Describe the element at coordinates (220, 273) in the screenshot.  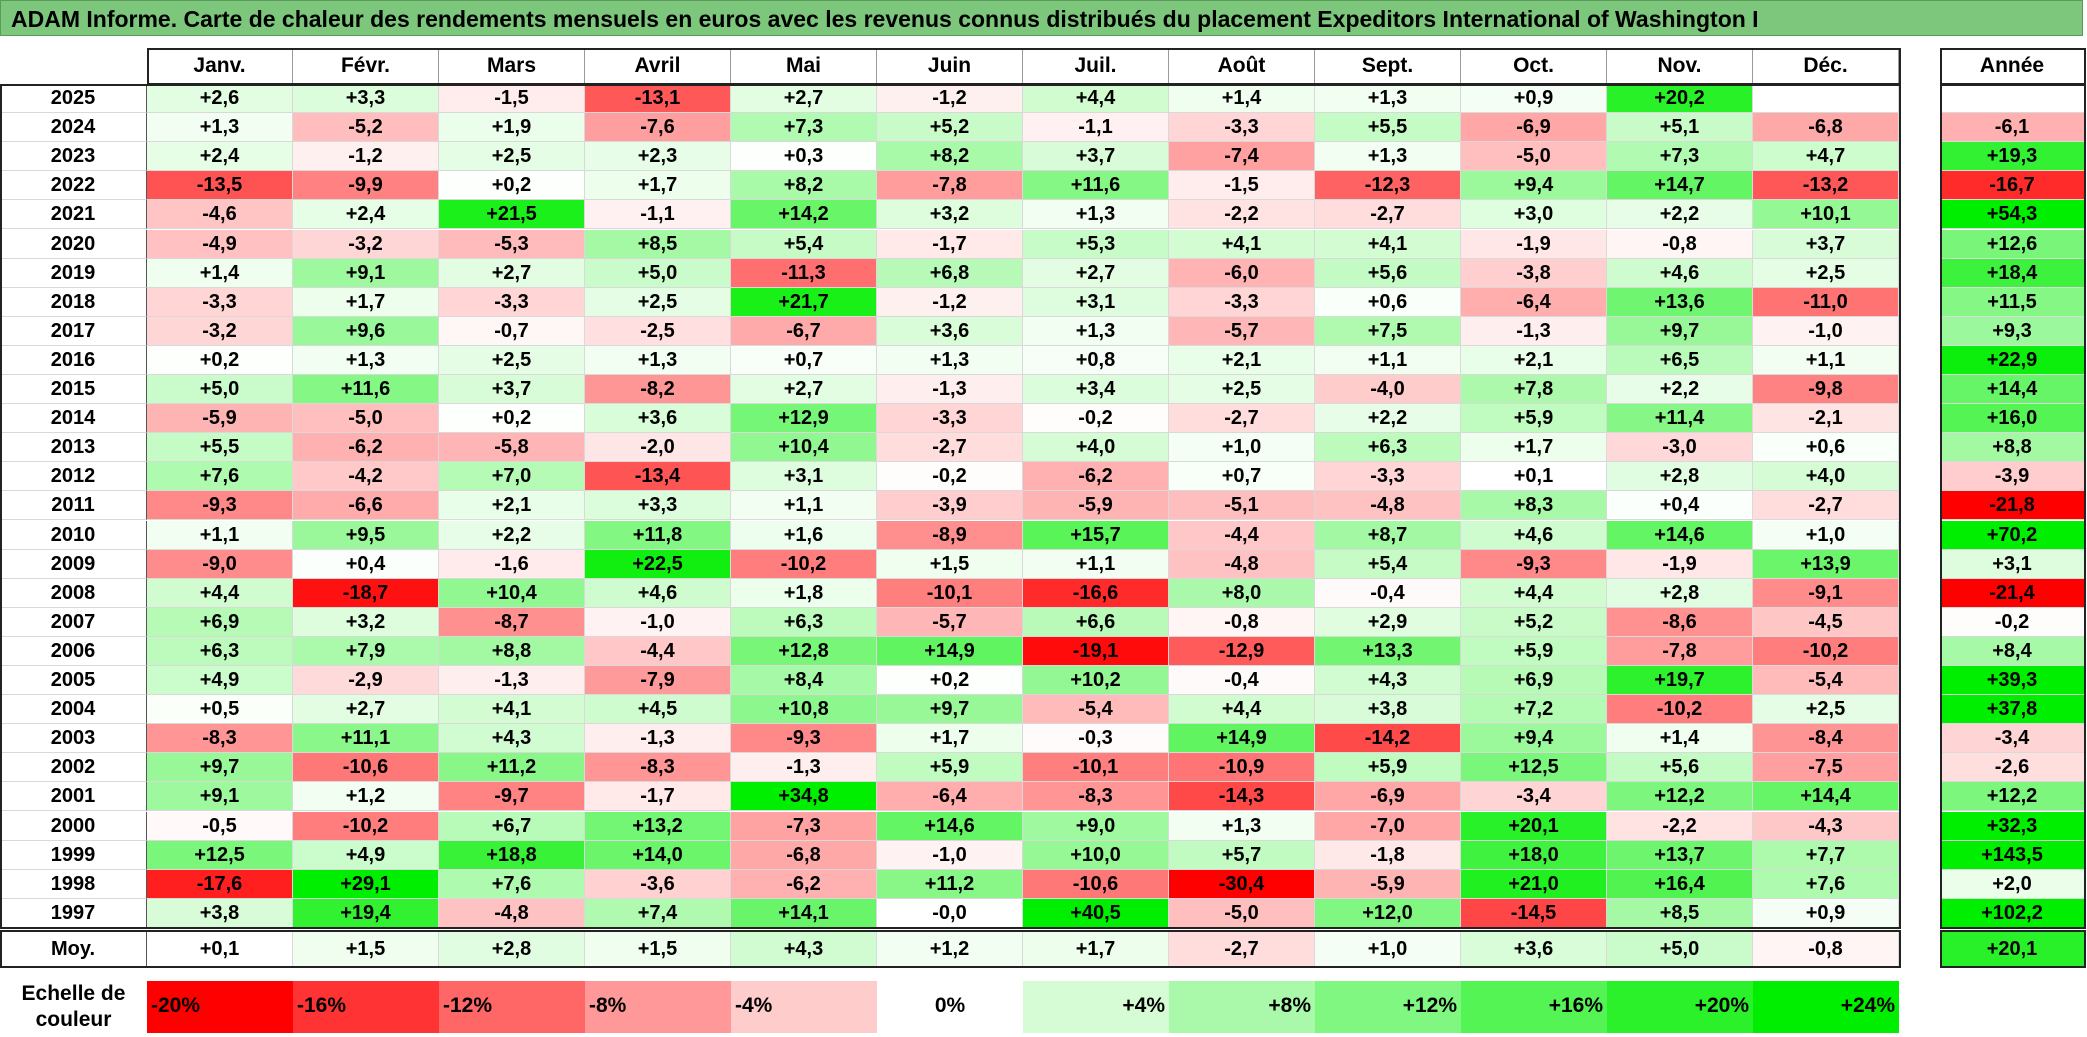
I see `heatmap-cell: +1,4` at that location.